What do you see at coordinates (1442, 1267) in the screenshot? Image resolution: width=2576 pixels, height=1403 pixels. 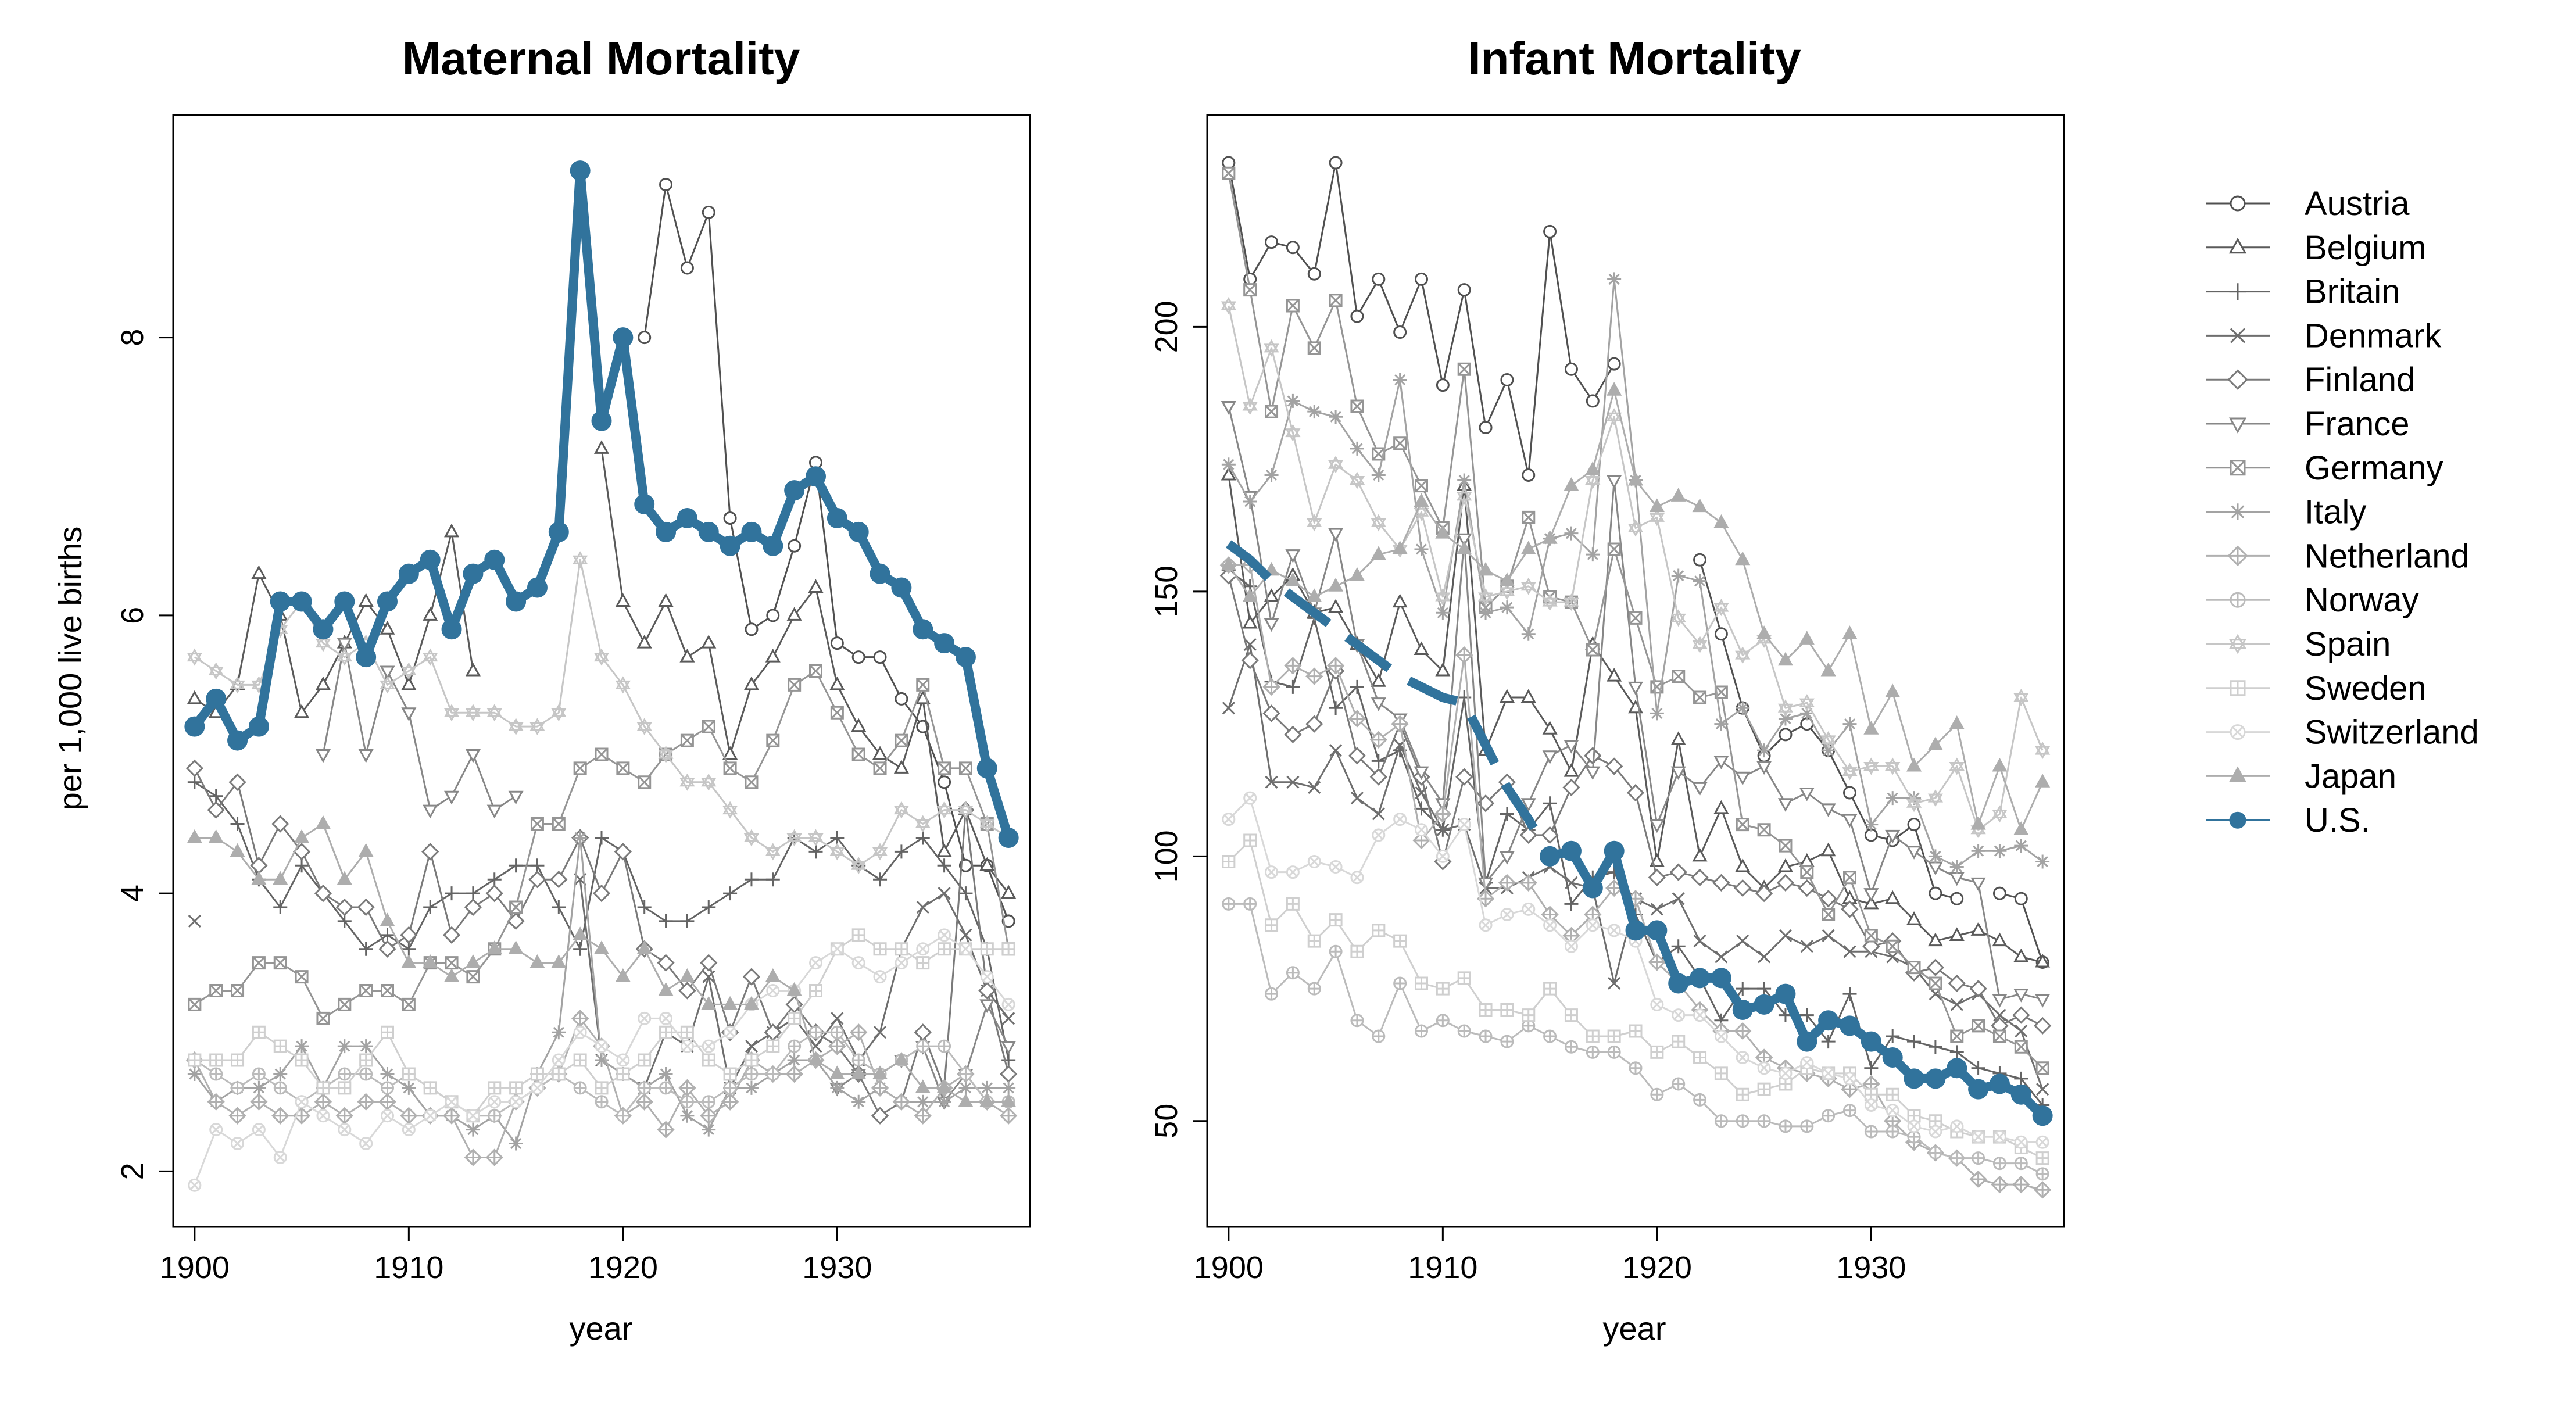 I see `x-tick-label: 1910` at bounding box center [1442, 1267].